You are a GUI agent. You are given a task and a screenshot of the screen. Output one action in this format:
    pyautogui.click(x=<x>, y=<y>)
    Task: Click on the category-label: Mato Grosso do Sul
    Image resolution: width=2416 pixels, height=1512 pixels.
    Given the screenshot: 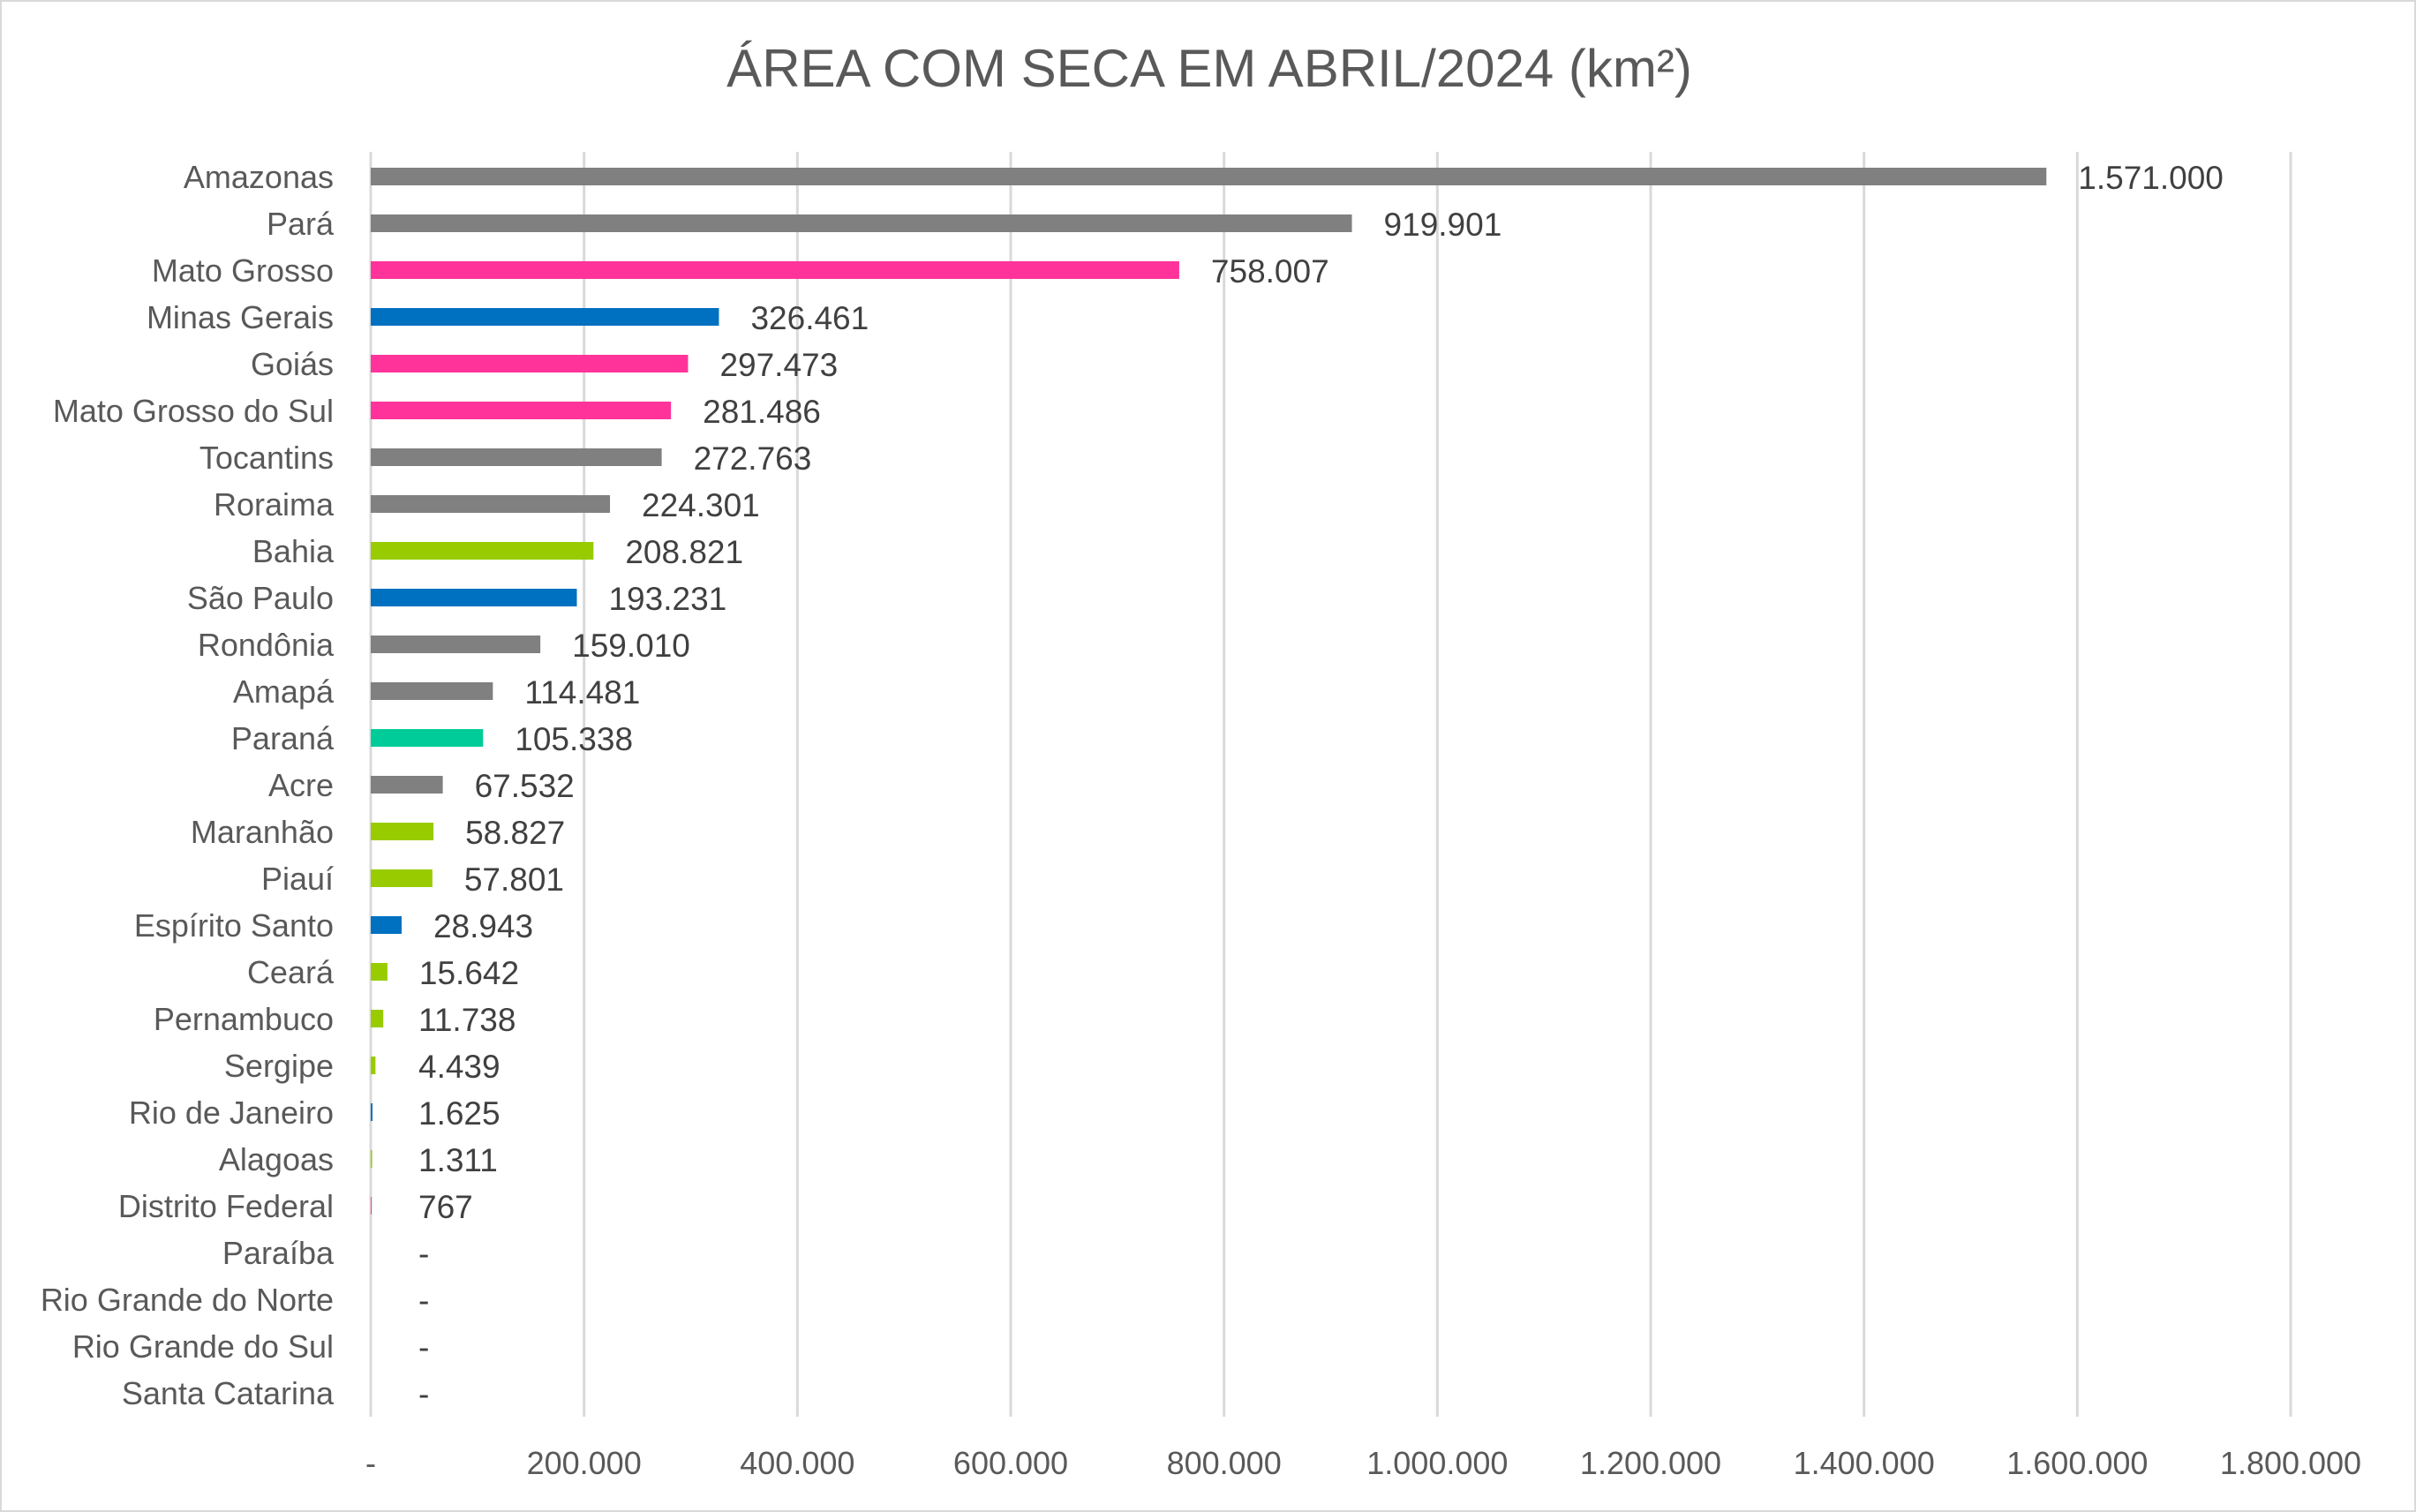 What is the action you would take?
    pyautogui.click(x=193, y=411)
    